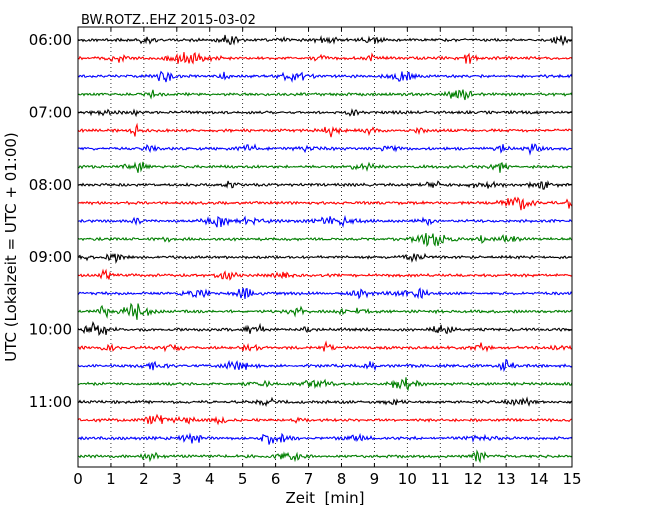 The width and height of the screenshot is (650, 520). Describe the element at coordinates (50, 402) in the screenshot. I see `y-tick-label-11:00: 11:00` at that location.